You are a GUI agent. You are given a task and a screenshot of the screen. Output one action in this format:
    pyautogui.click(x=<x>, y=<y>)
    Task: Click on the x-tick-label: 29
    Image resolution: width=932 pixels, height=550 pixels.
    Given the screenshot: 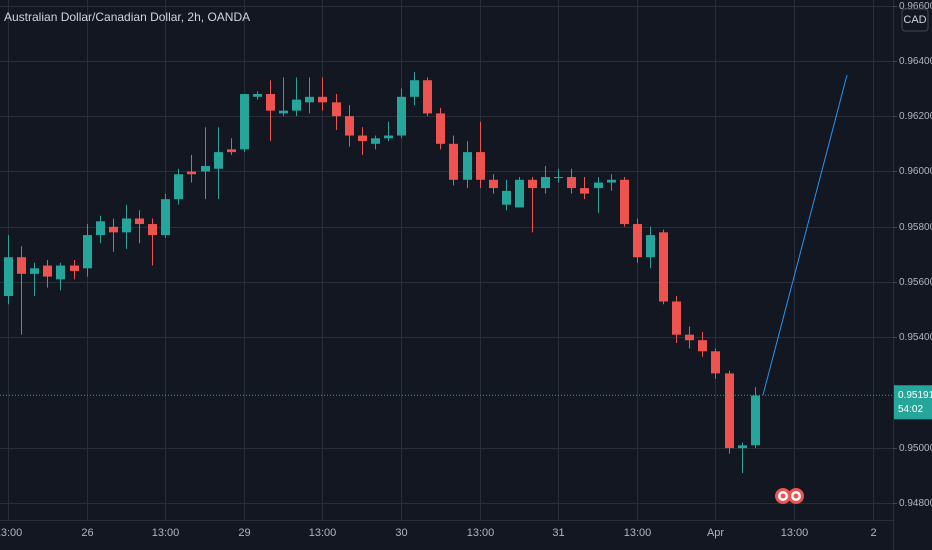 What is the action you would take?
    pyautogui.click(x=244, y=533)
    